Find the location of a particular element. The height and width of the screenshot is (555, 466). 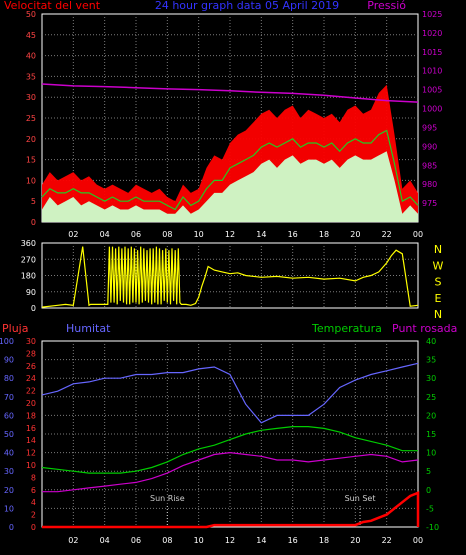

wind-speed-tick-label: 15 is located at coordinates (31, 160).